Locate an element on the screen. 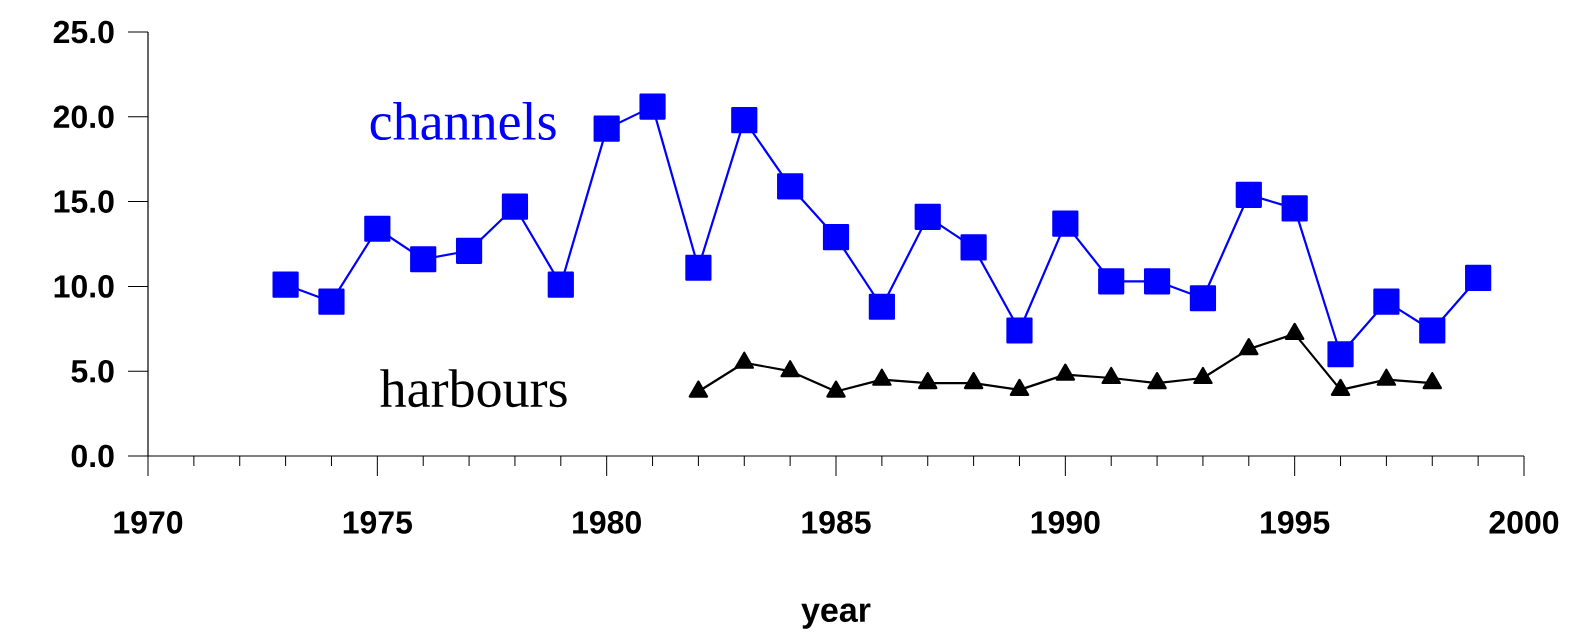 The height and width of the screenshot is (638, 1590). x-tick-label: 1990 is located at coordinates (1065, 522).